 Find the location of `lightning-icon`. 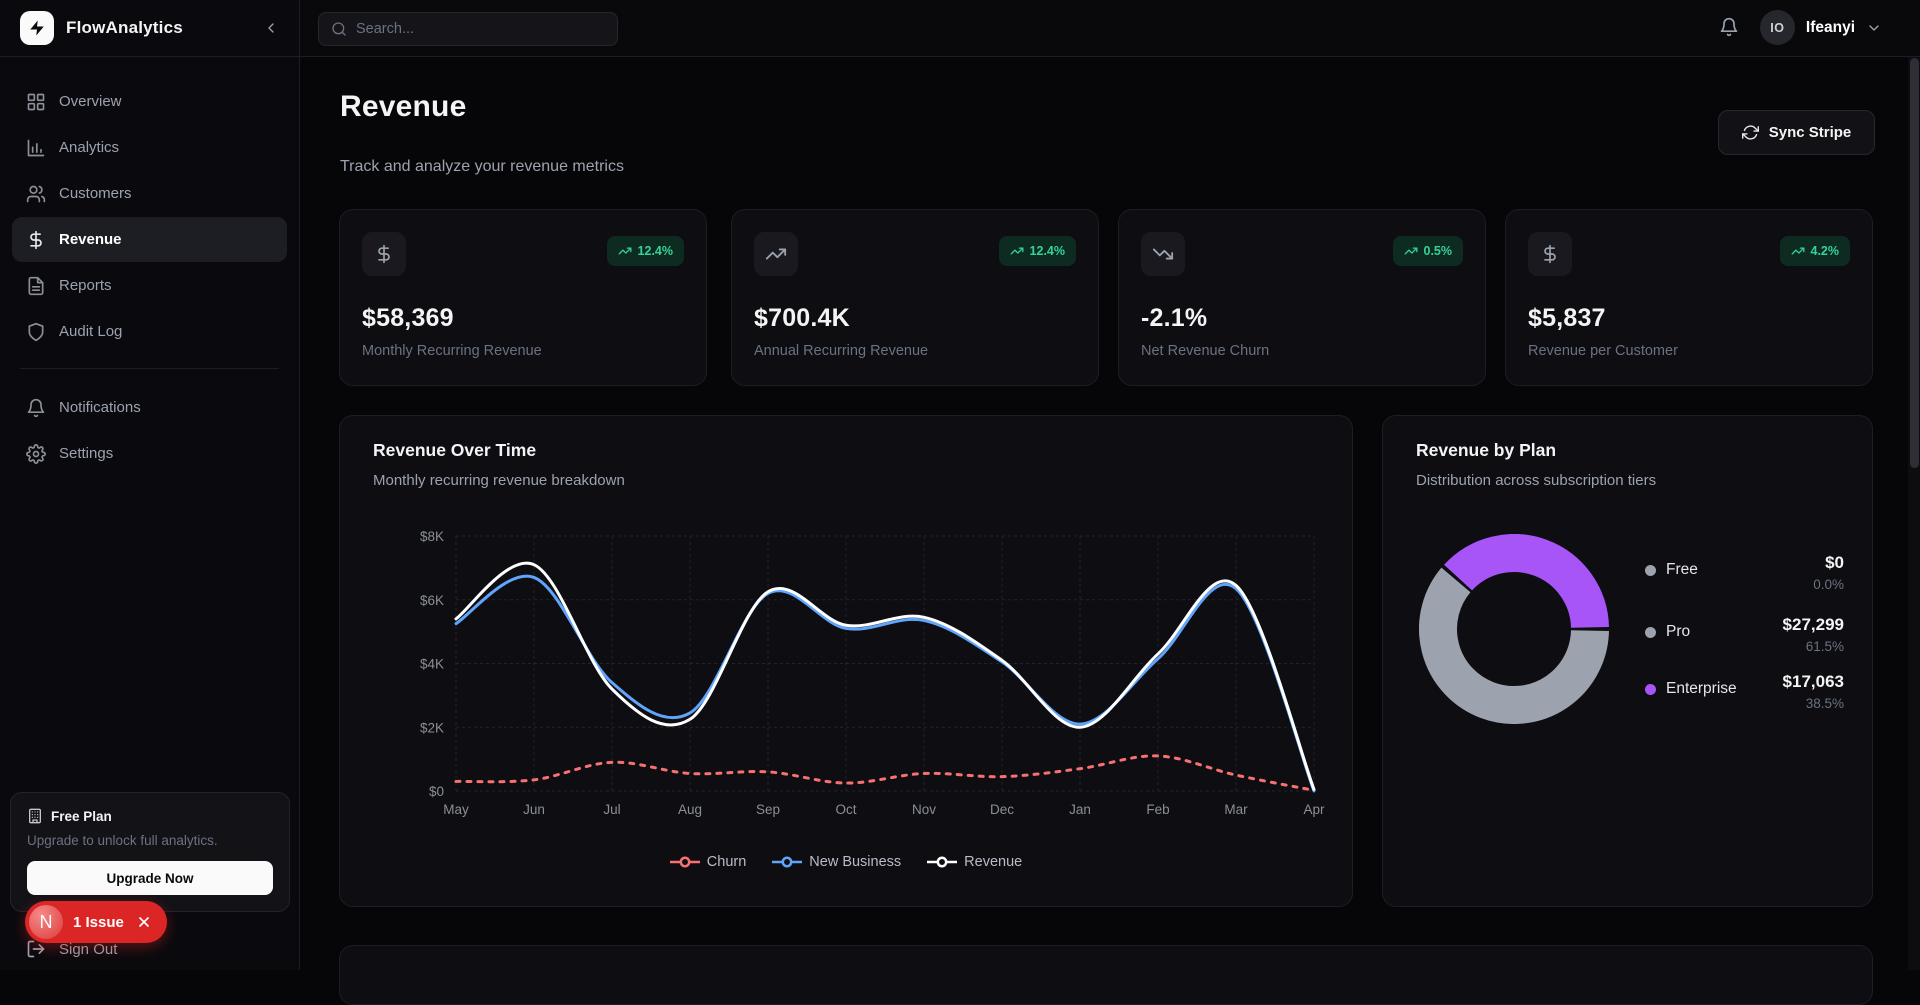

lightning-icon is located at coordinates (37, 28).